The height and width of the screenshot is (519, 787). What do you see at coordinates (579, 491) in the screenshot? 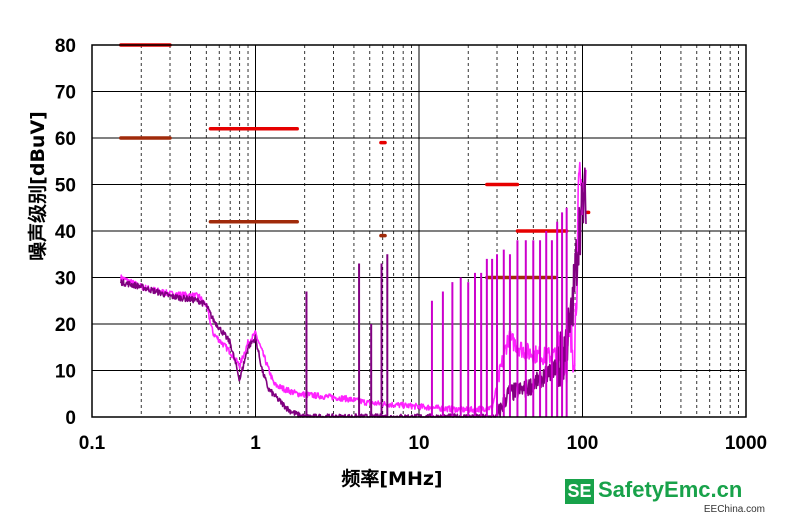
I see `watermark-badge: SE` at bounding box center [579, 491].